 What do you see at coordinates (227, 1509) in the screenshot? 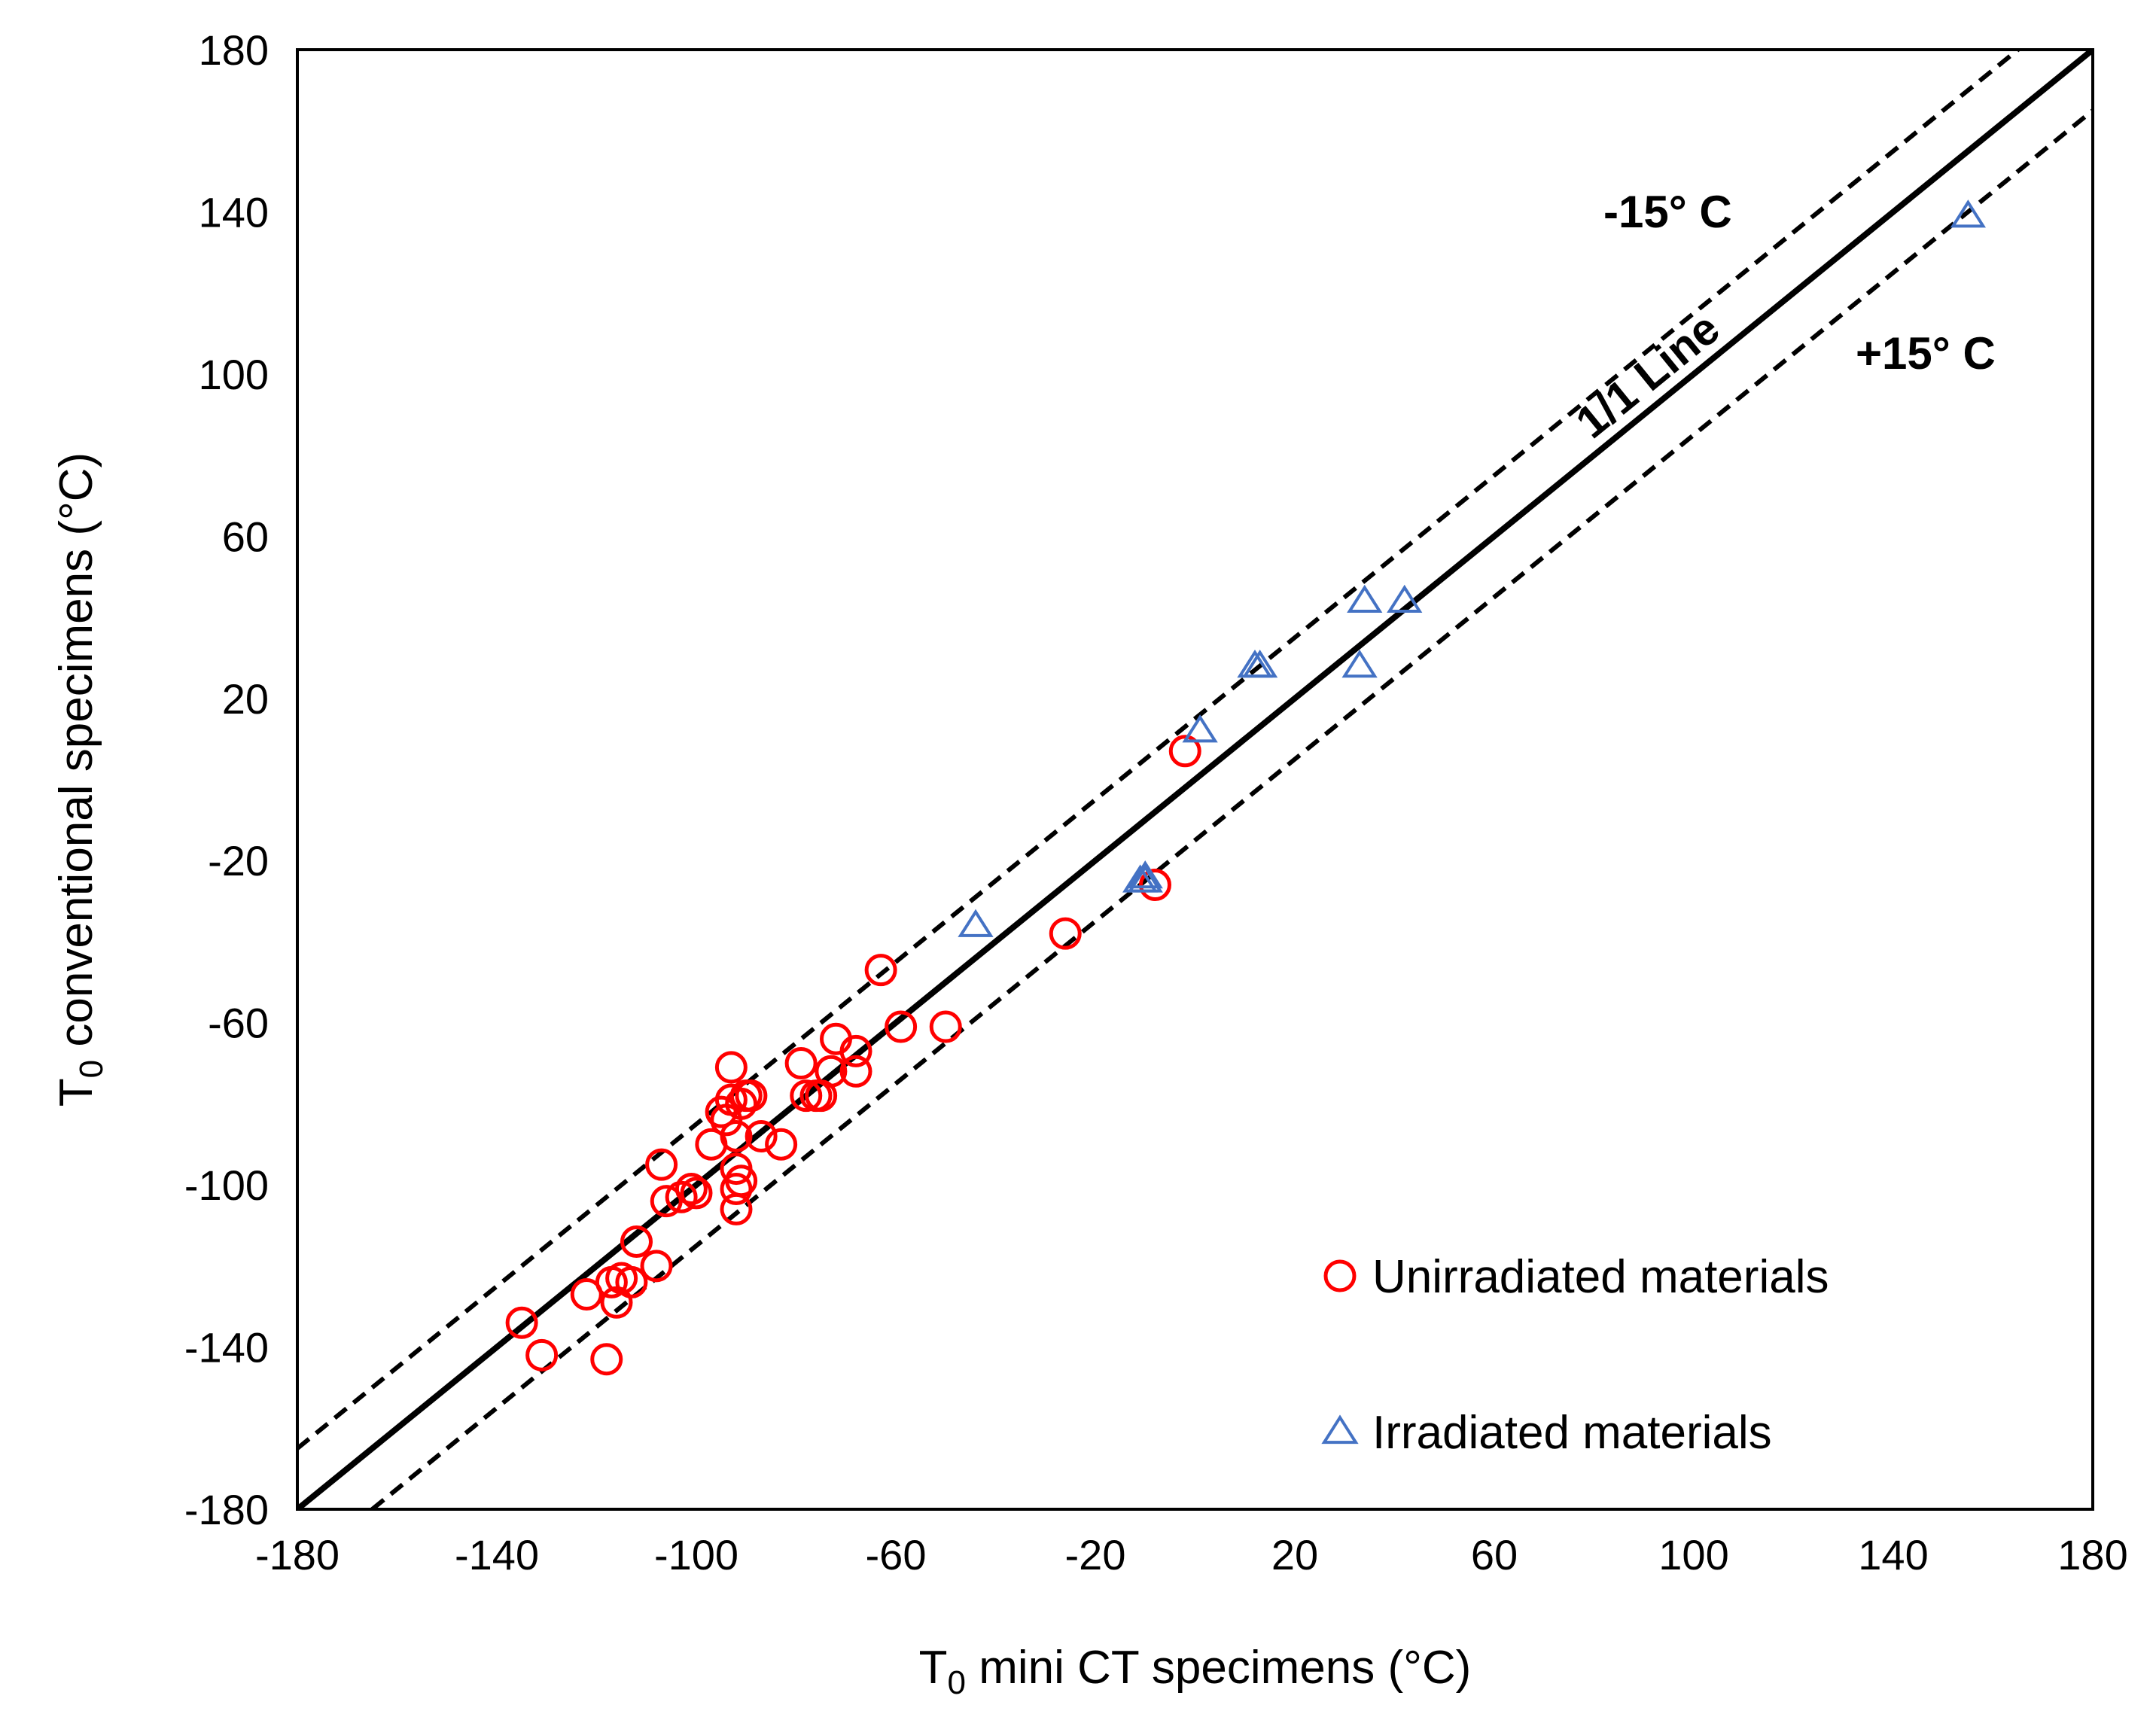
I see `y-tick-label: -180` at bounding box center [227, 1509].